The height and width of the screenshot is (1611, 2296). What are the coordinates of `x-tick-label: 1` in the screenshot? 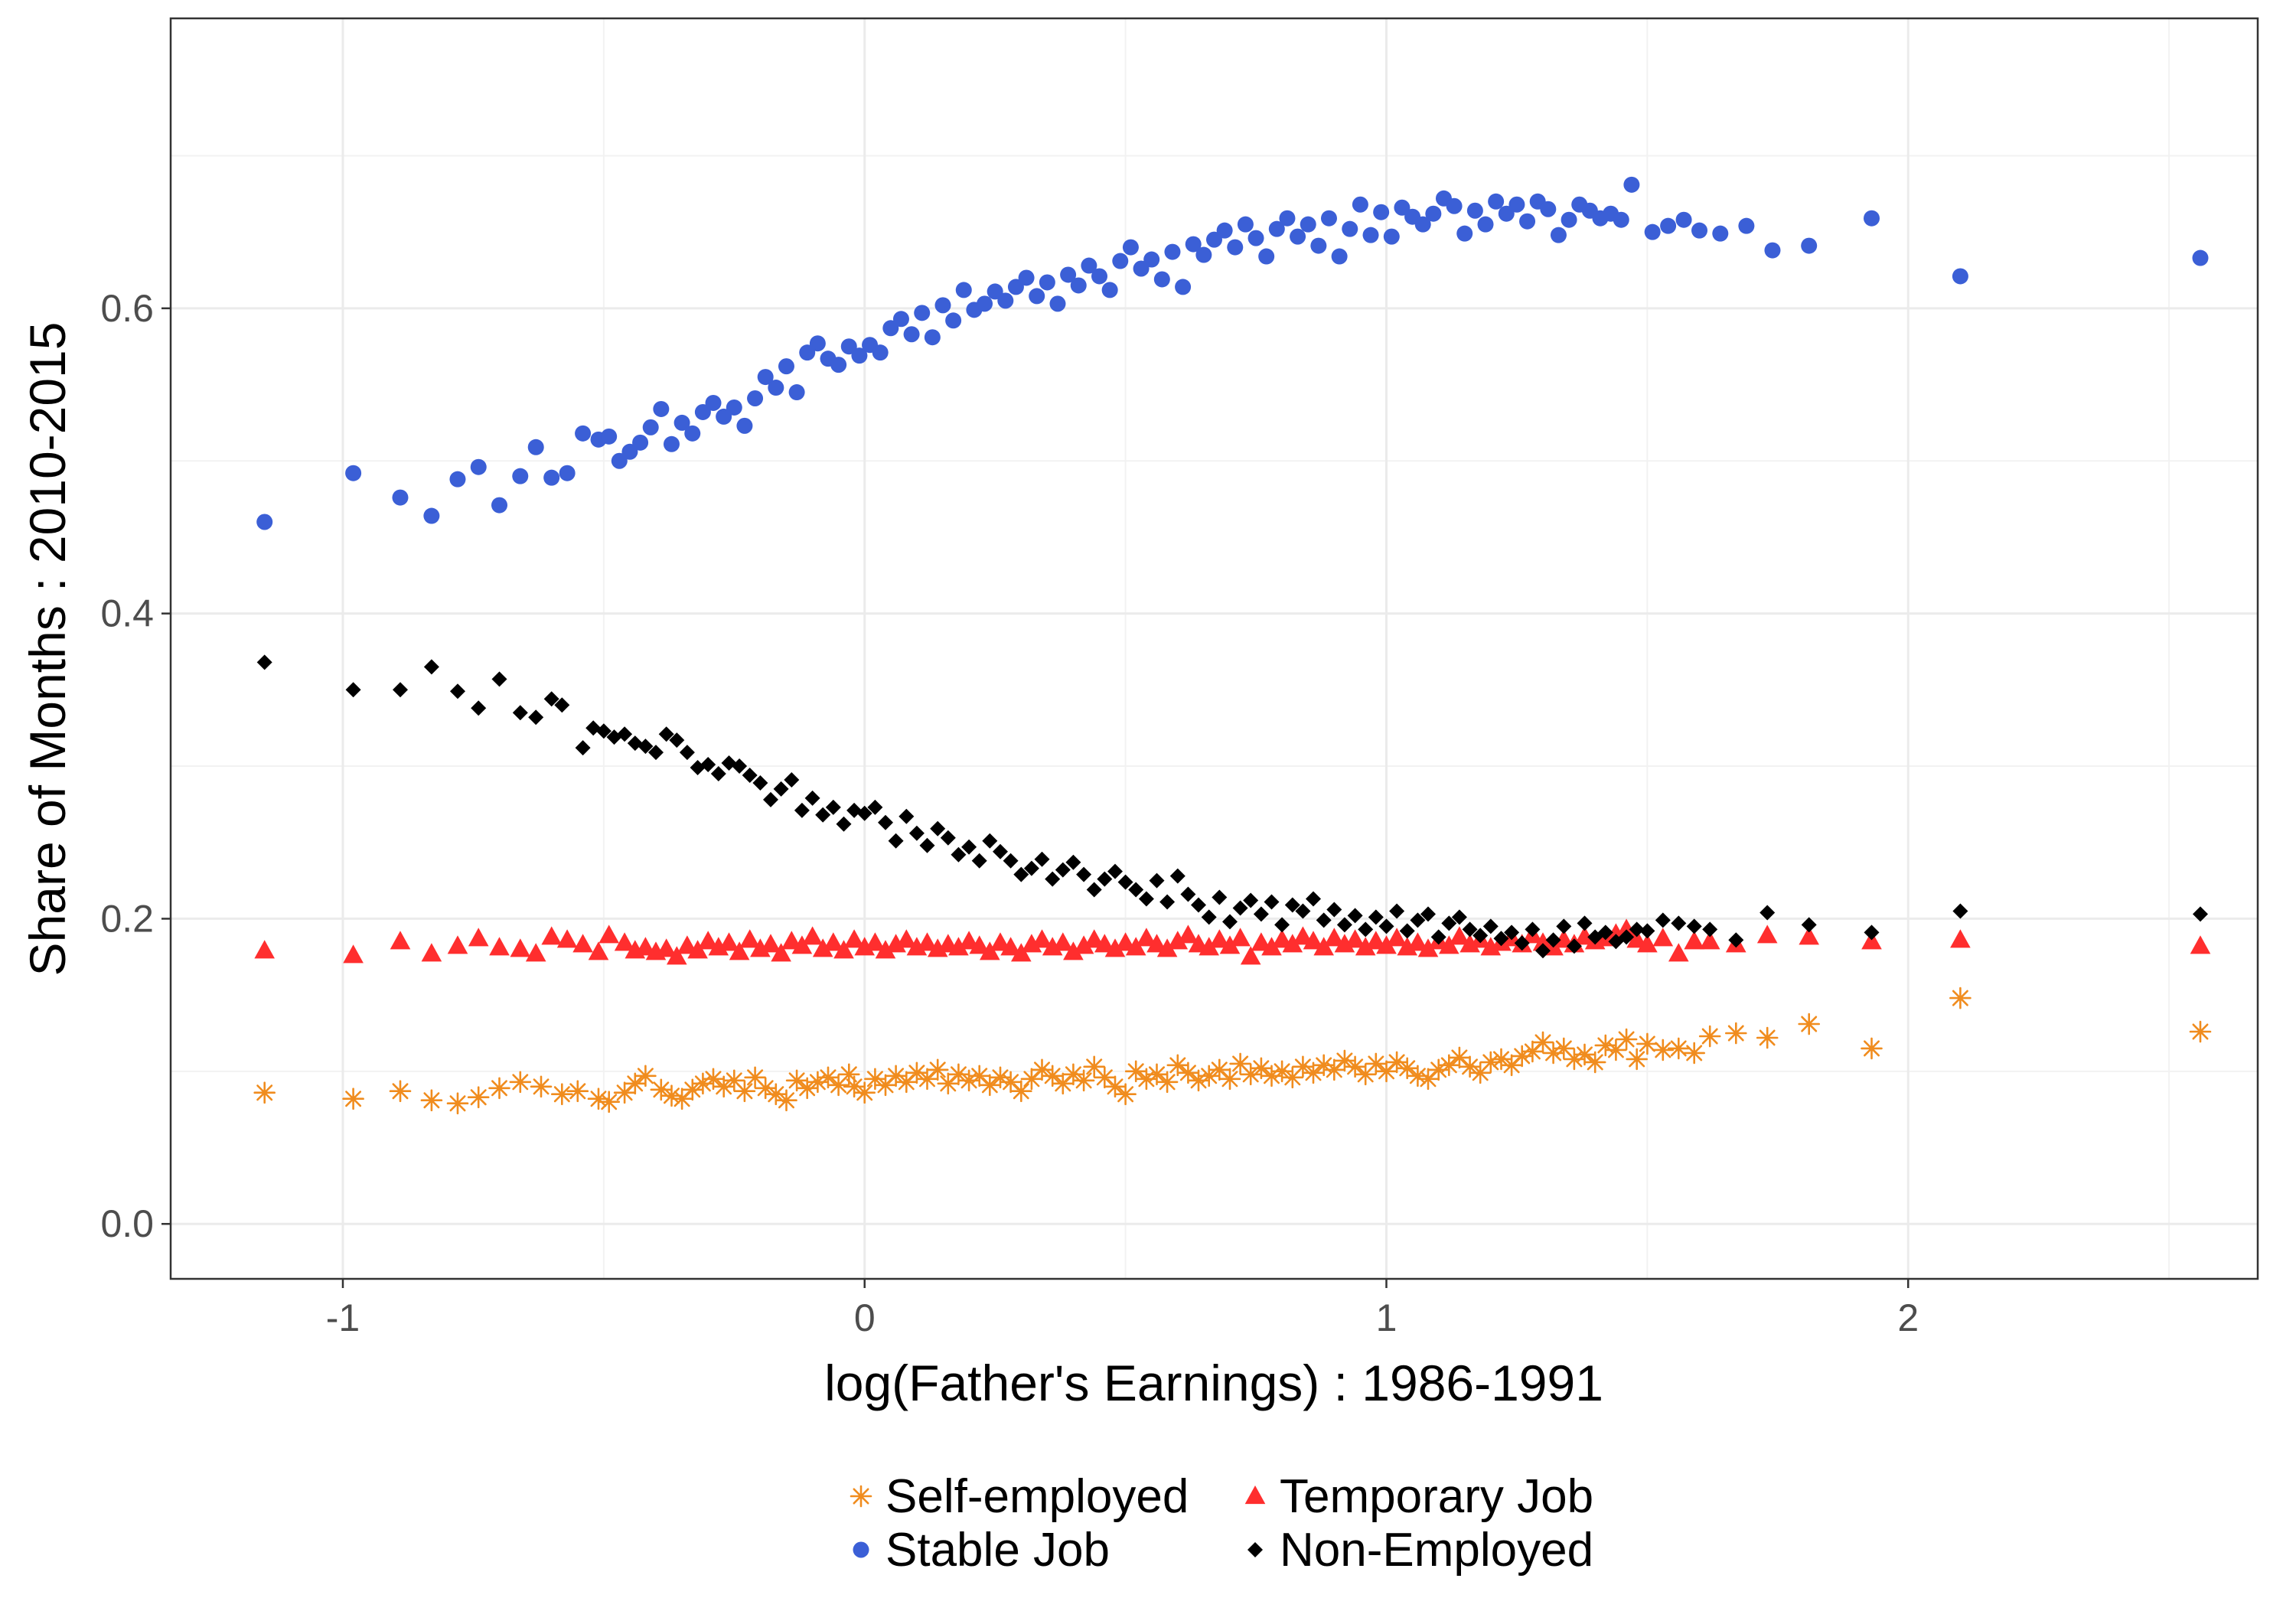 It's located at (1386, 1317).